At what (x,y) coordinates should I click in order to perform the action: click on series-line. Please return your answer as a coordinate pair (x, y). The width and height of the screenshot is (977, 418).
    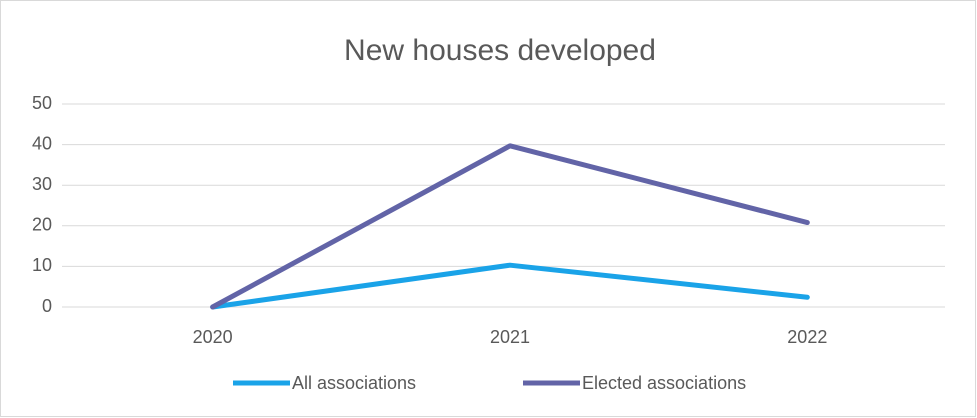
    Looking at the image, I should click on (510, 286).